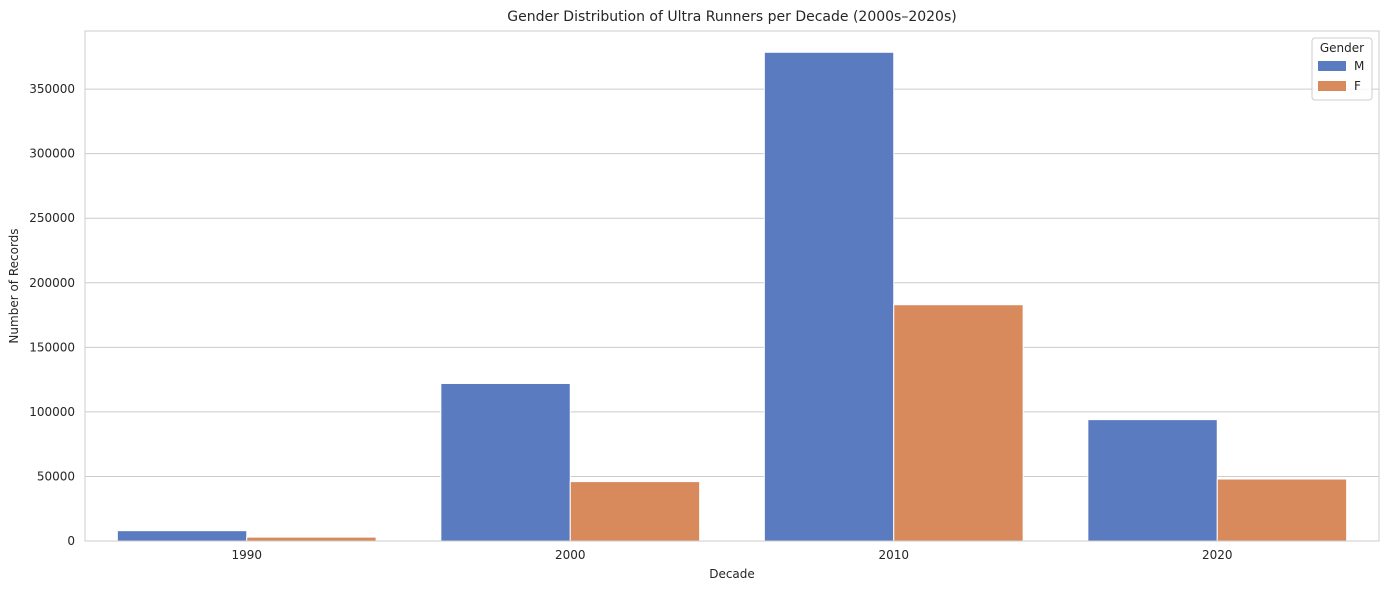  I want to click on legend: Gender MF, so click(1342, 69).